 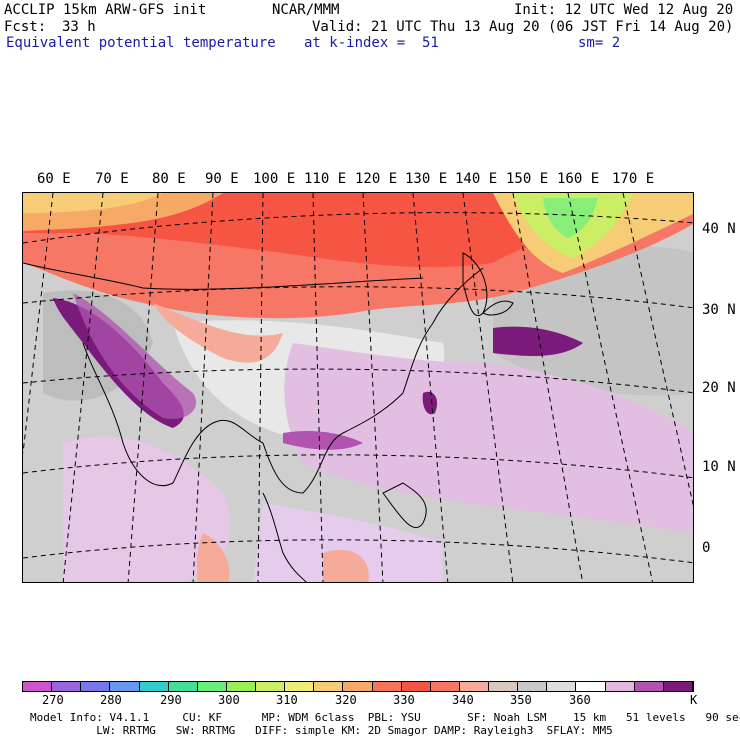 What do you see at coordinates (53, 700) in the screenshot?
I see `colorbar-tick: 270` at bounding box center [53, 700].